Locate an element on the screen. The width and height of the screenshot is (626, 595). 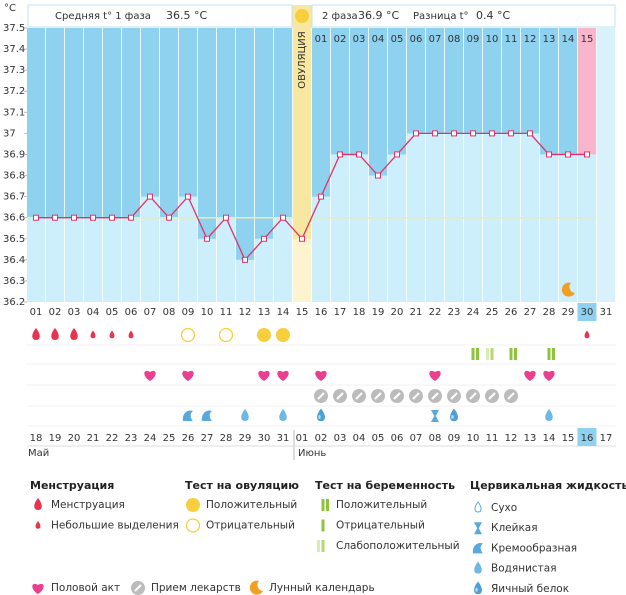
day-label: 03 is located at coordinates (74, 312).